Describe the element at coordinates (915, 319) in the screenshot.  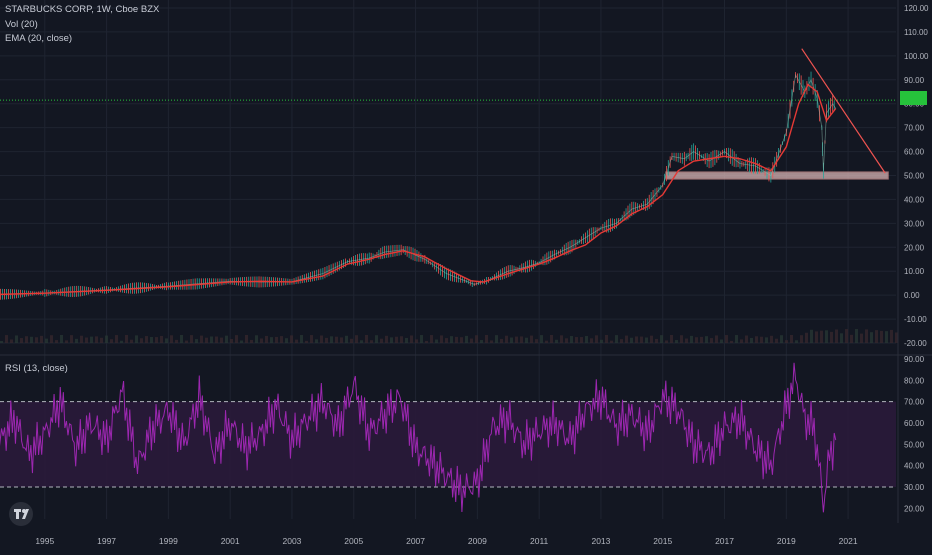
I see `y-tick-label: -10.00` at that location.